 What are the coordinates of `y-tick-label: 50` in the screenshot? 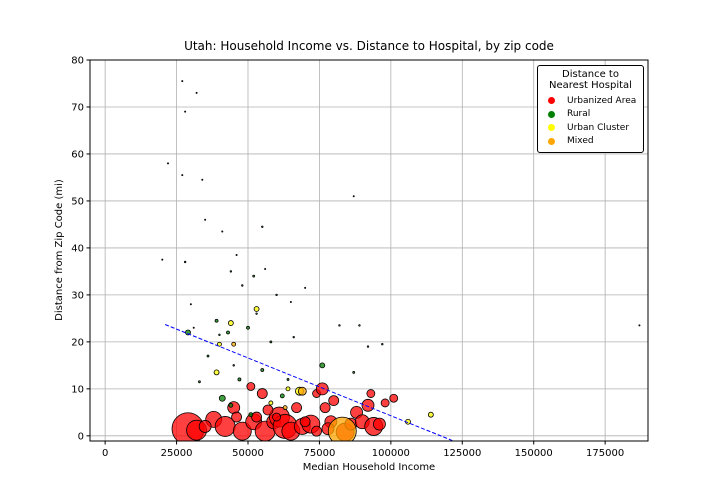 It's located at (77, 201).